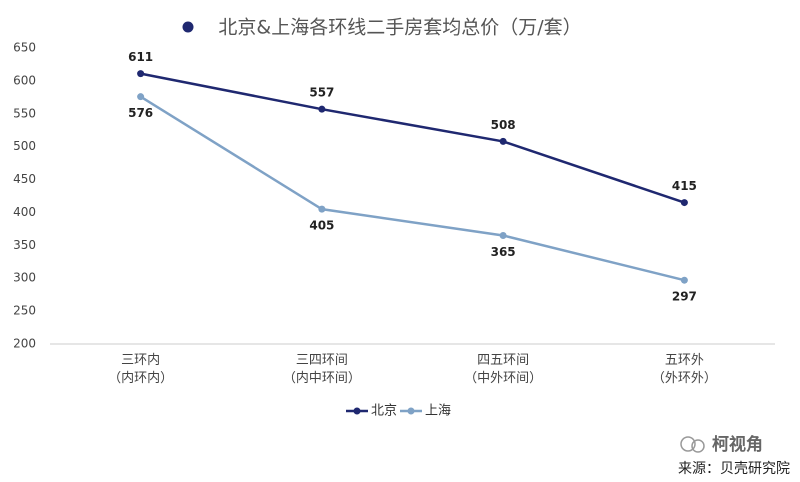 This screenshot has height=482, width=800. Describe the element at coordinates (24, 179) in the screenshot. I see `y-tick-label: 450` at that location.